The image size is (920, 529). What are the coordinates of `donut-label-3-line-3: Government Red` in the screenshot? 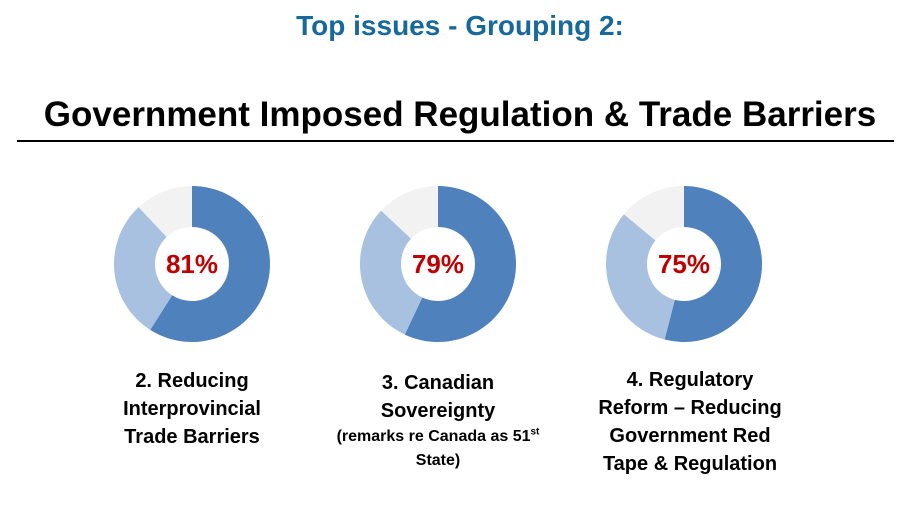 It's located at (690, 436).